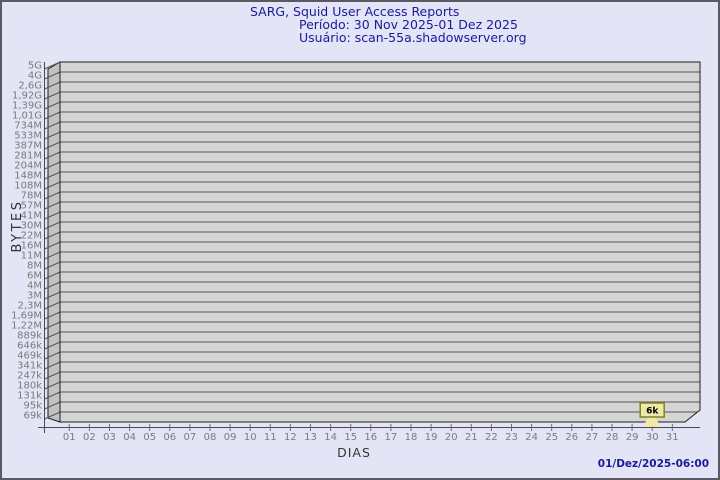  I want to click on x-tick-label: 30, so click(652, 437).